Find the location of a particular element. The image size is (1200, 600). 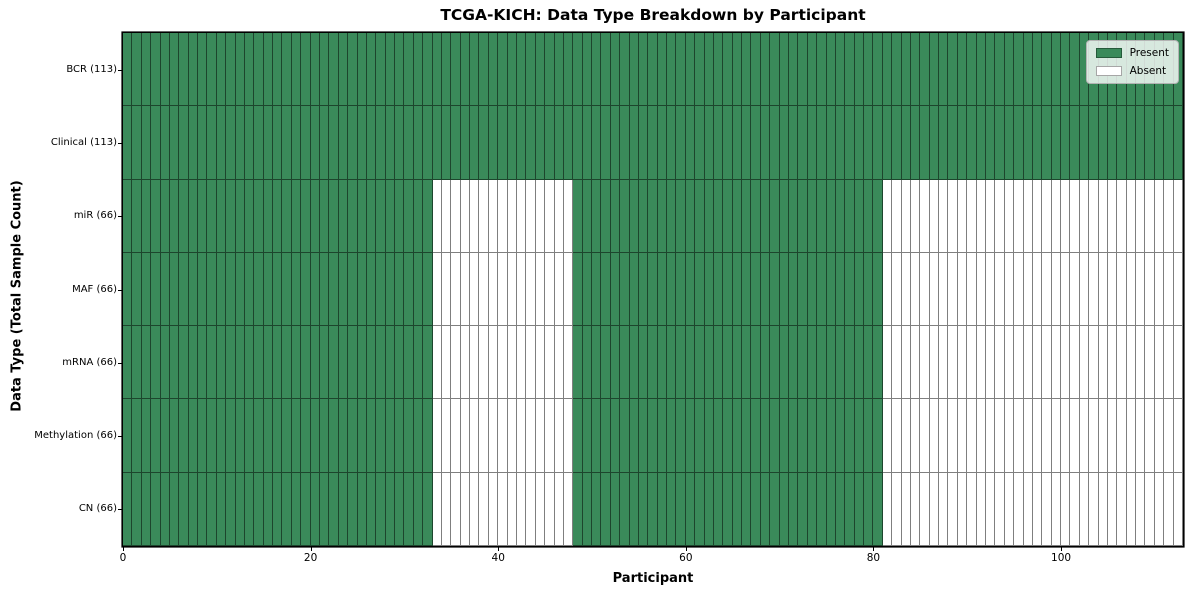

x-tick-label: 60 is located at coordinates (686, 558).